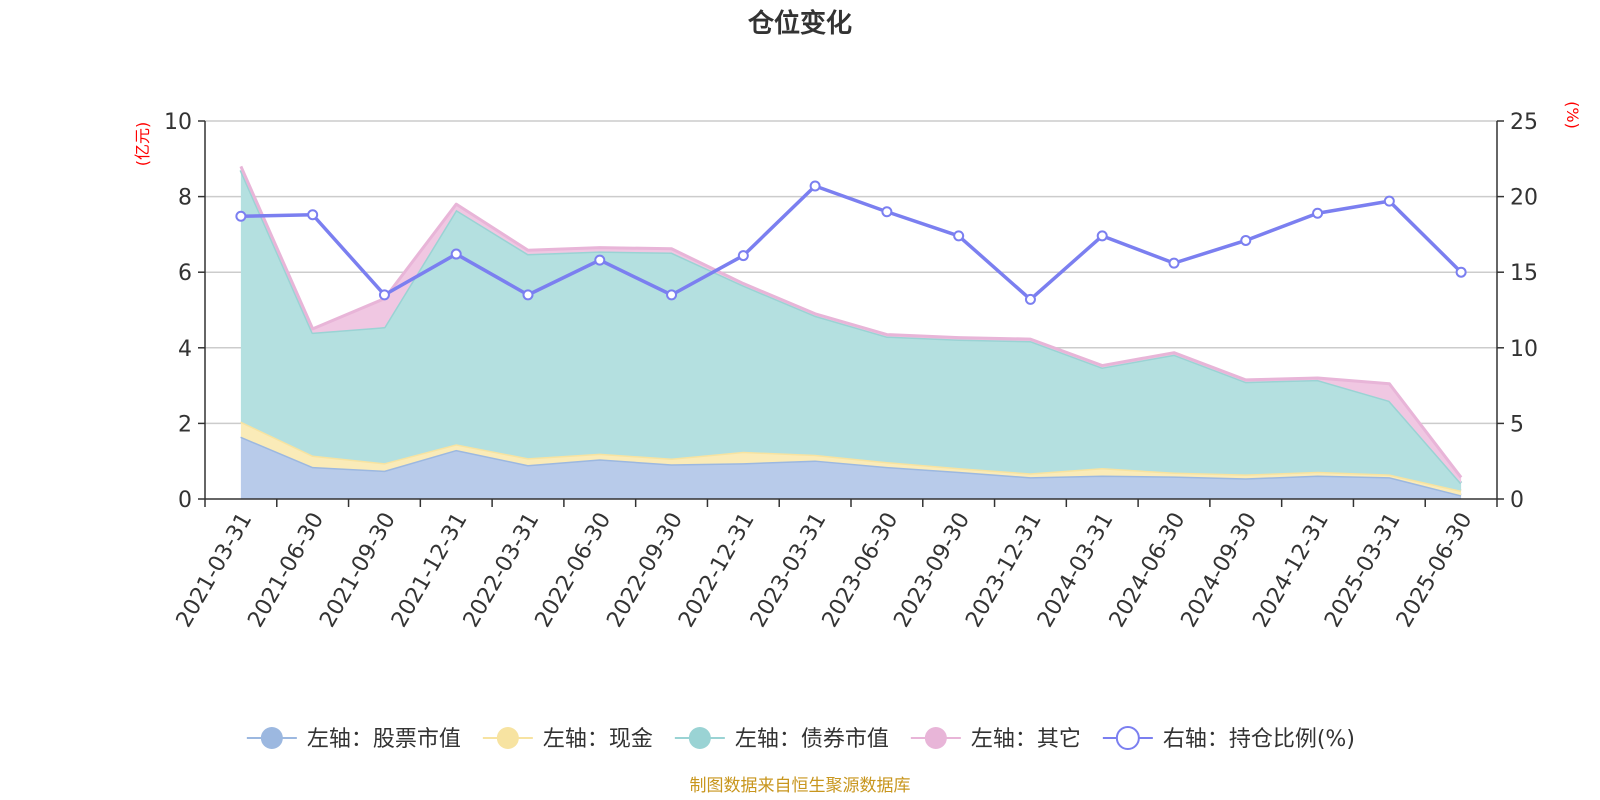  I want to click on x-axis-tick-label: 2023-06-30, so click(861, 570).